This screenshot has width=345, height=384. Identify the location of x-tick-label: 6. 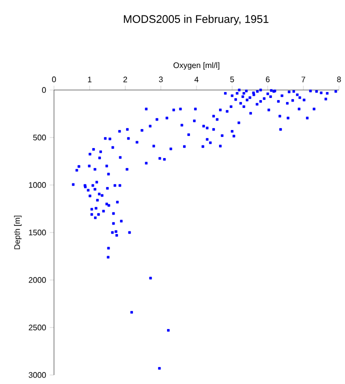
(268, 79).